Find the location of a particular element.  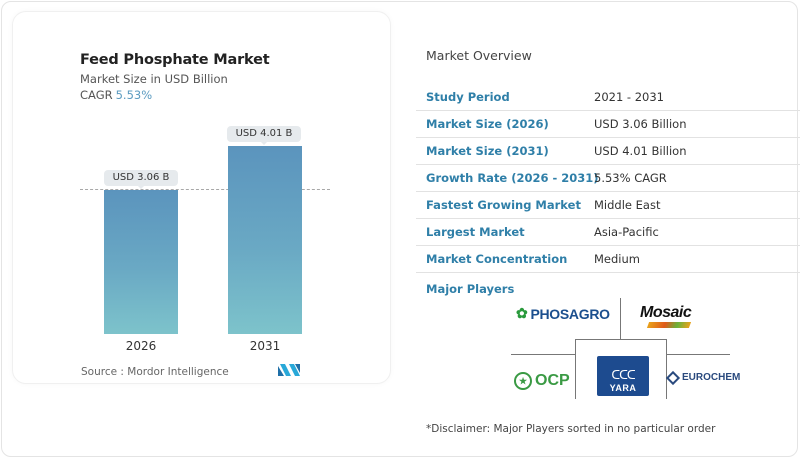

major-players-title: Major Players is located at coordinates (470, 289).